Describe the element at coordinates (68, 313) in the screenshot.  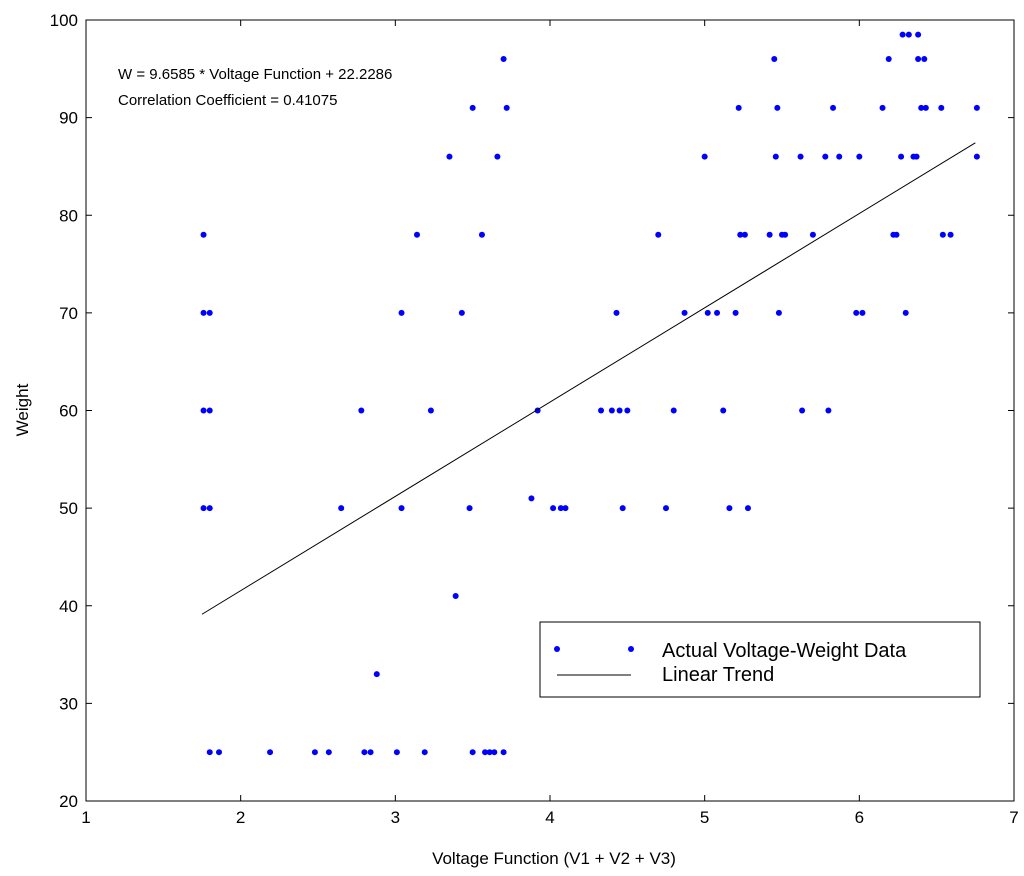
I see `y-tick-label: 70` at that location.